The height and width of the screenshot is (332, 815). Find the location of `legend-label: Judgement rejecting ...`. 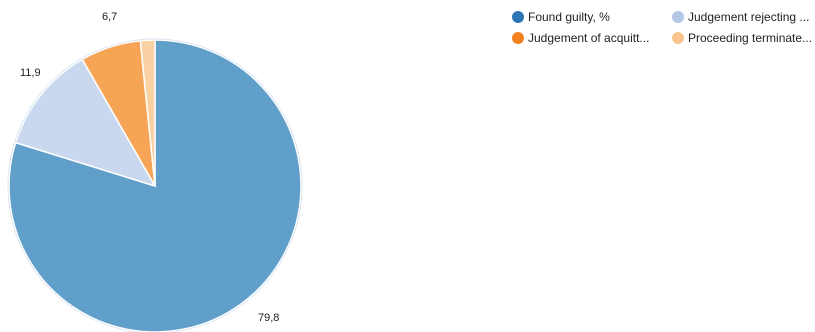

legend-label: Judgement rejecting ... is located at coordinates (749, 17).